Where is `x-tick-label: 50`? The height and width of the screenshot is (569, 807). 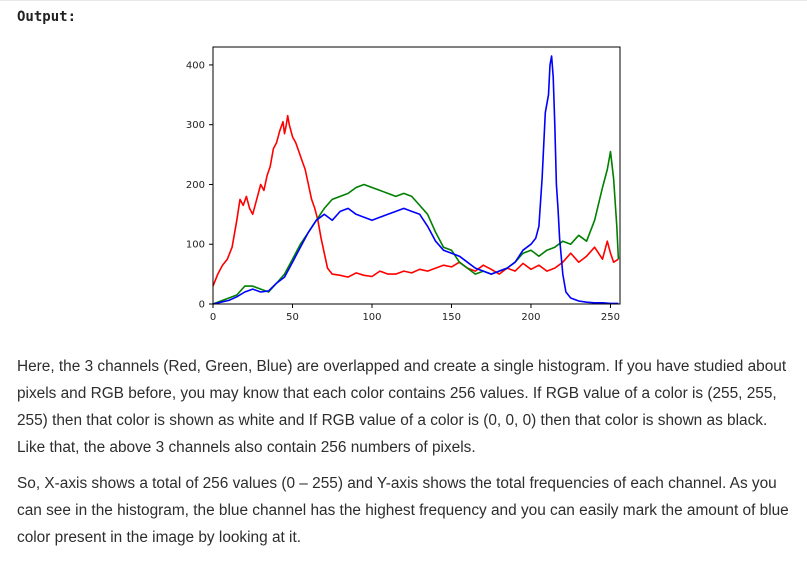
x-tick-label: 50 is located at coordinates (292, 317).